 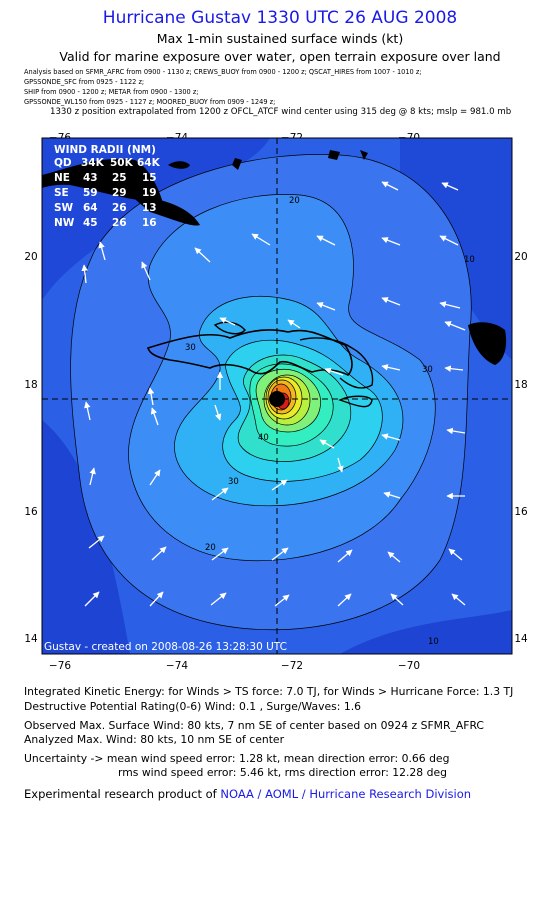 I want to click on lon-label: −70, so click(x=409, y=666).